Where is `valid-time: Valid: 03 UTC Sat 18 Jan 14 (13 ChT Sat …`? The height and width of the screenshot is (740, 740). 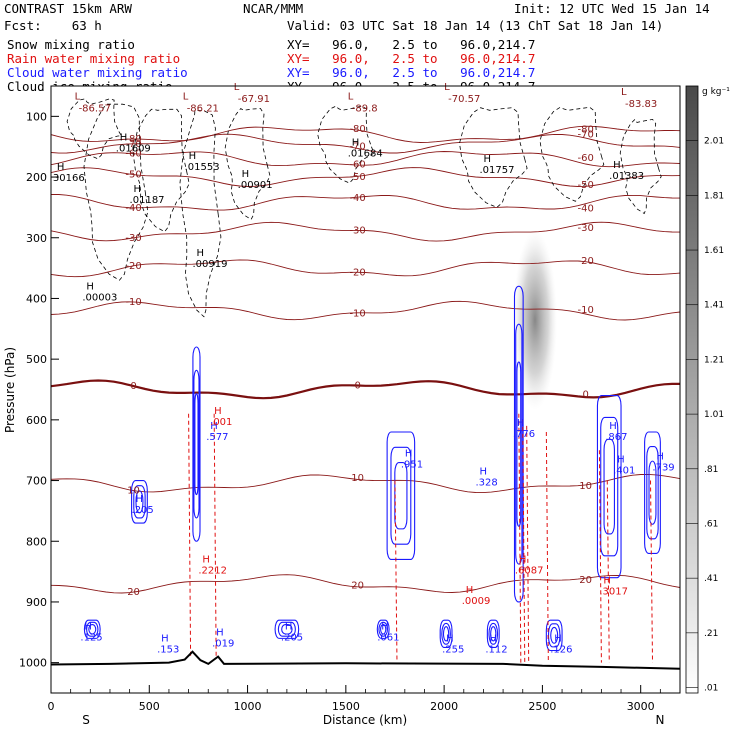
valid-time: Valid: 03 UTC Sat 18 Jan 14 (13 ChT Sat … is located at coordinates (475, 25).